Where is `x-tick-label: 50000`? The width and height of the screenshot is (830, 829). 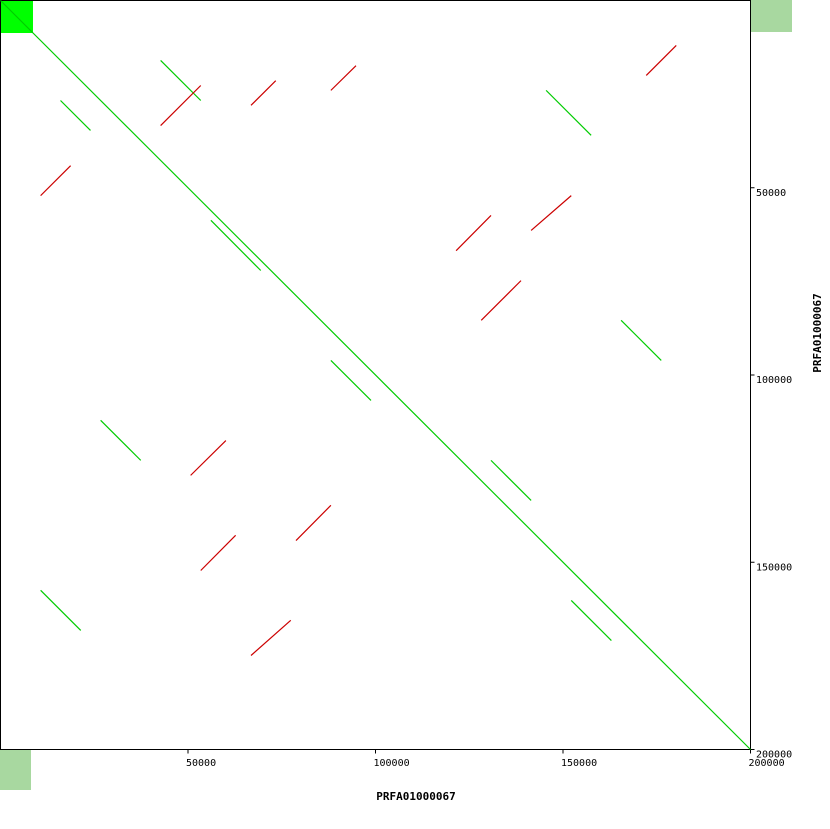
x-tick-label: 50000 is located at coordinates (201, 763).